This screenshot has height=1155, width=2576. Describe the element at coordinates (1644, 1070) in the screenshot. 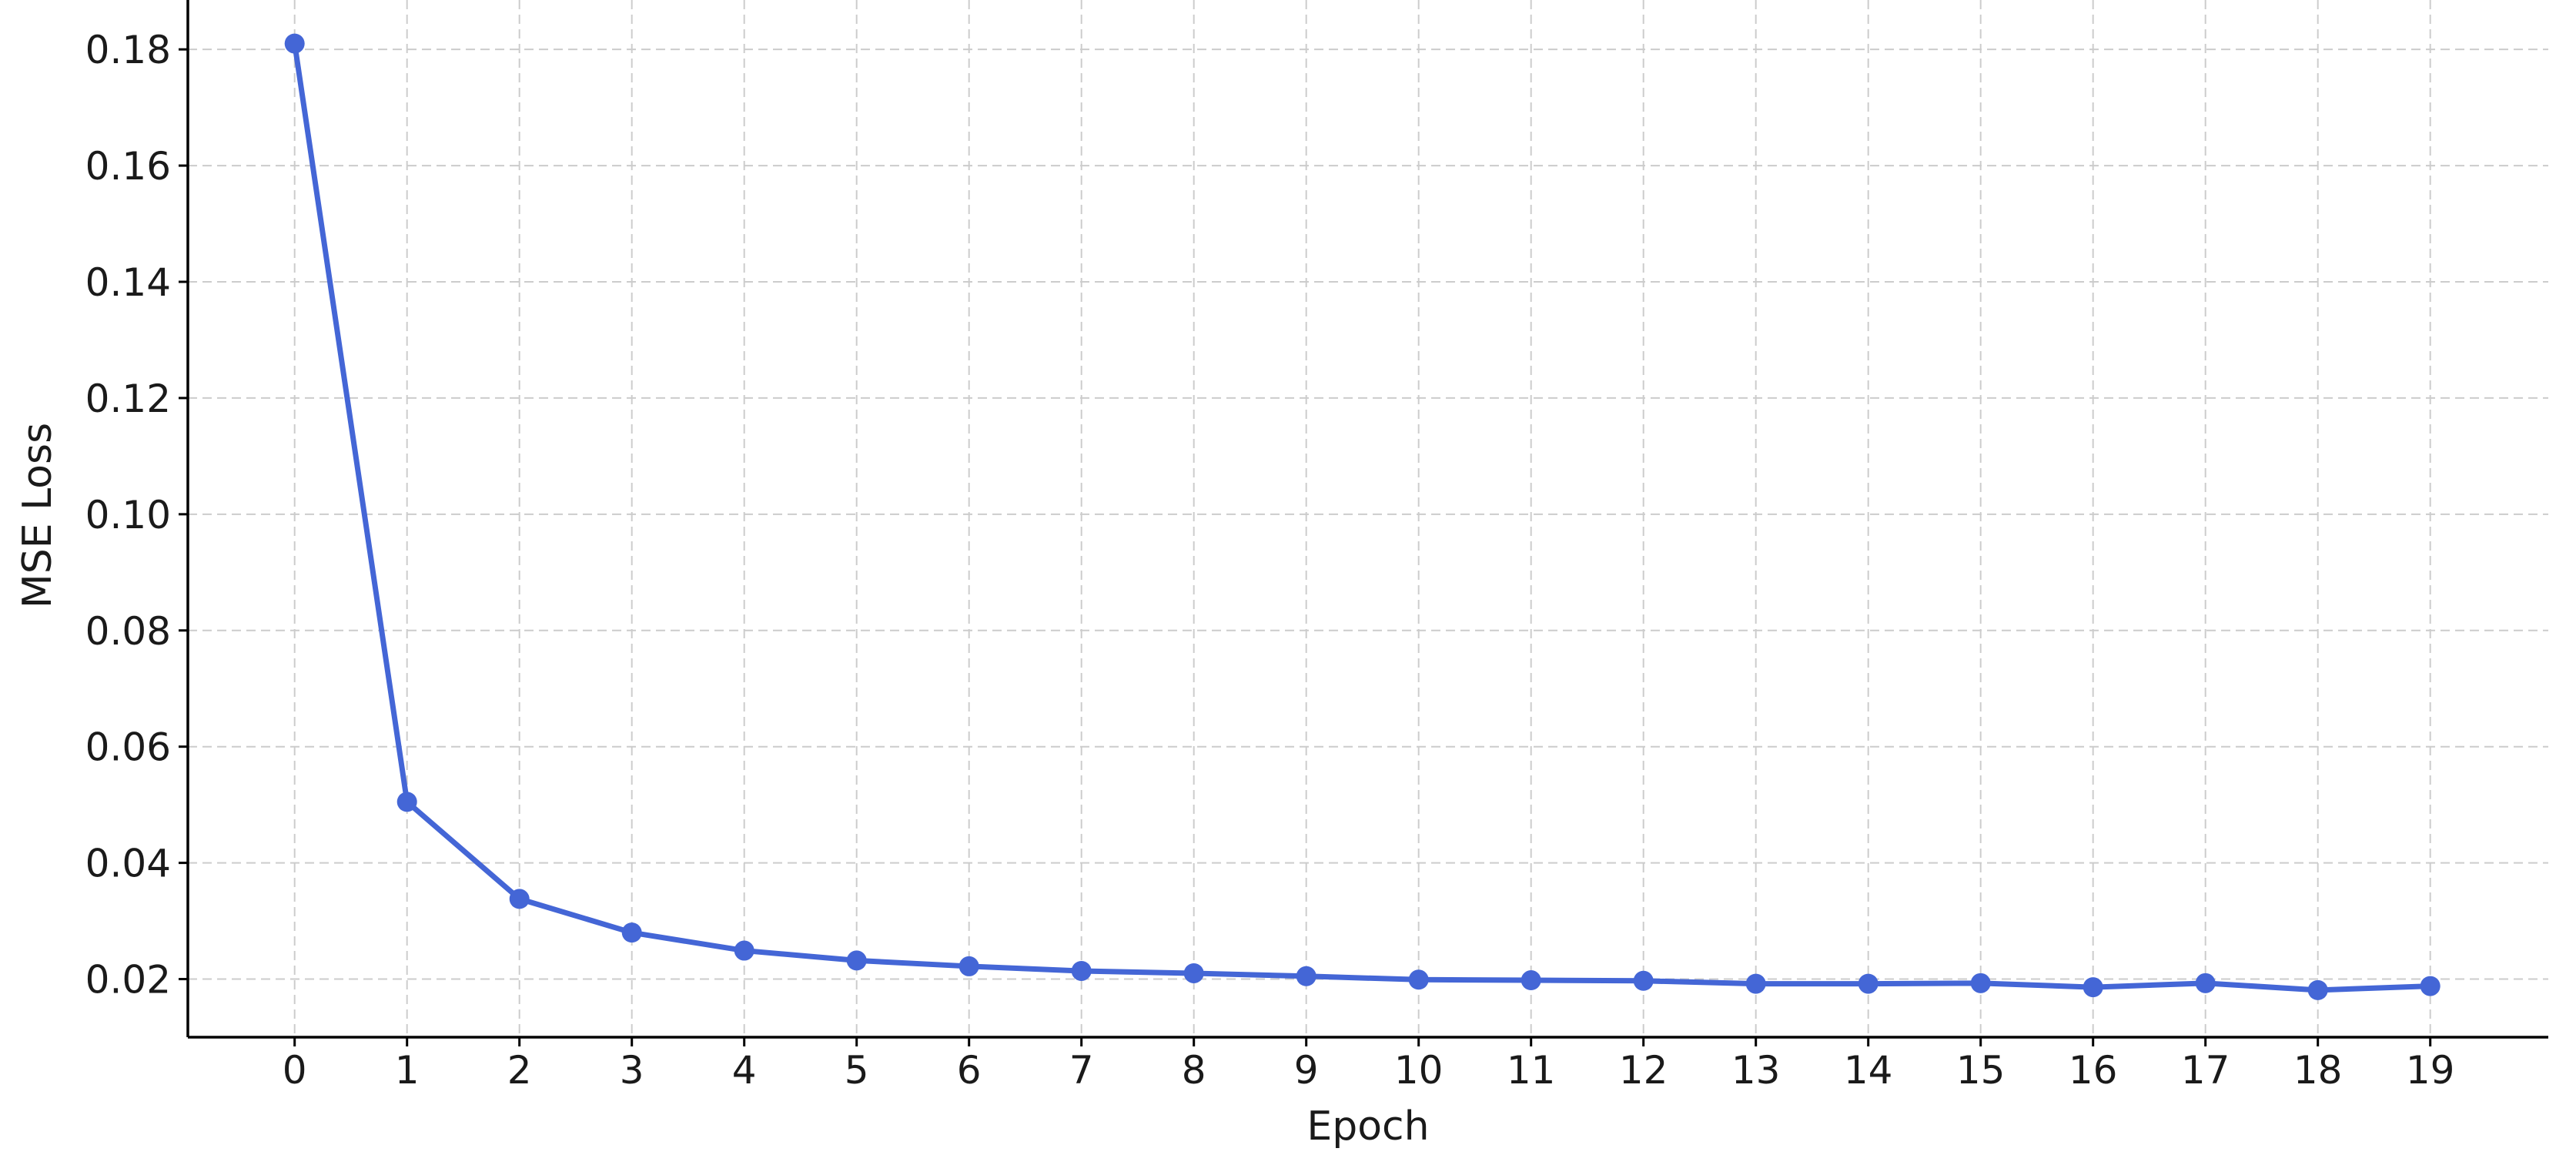

I see `x-tick-label: 12` at that location.